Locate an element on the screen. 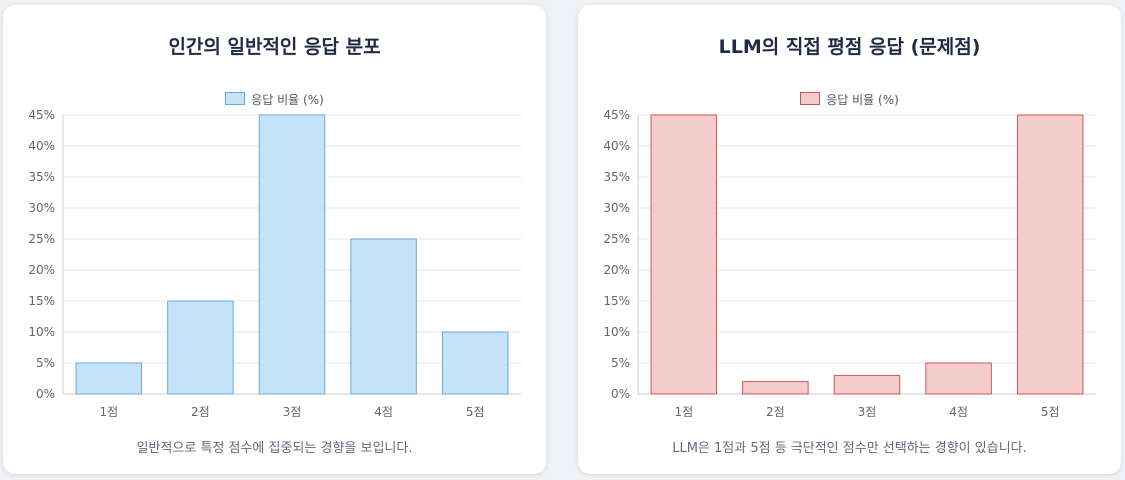 Image resolution: width=1125 pixels, height=480 pixels. chart-caption: LLM은 1점과 5점 등 극단적인 점수만 선택하는 경향이 있습니다. is located at coordinates (849, 448).